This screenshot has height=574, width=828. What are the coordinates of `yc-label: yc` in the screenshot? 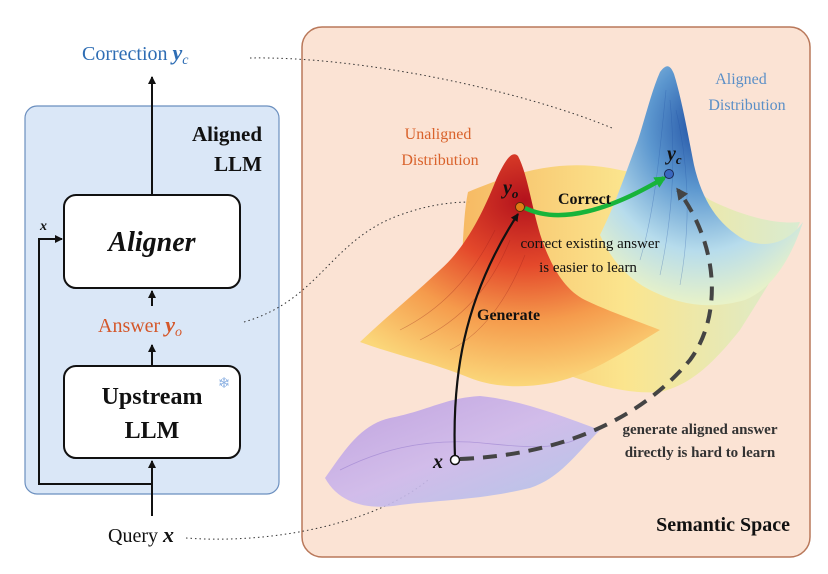 It's located at (673, 155).